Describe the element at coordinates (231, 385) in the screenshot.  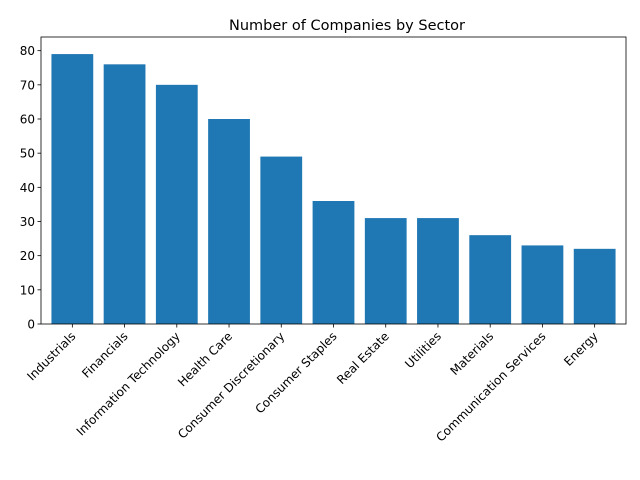
I see `x-tick-label: Consumer Discretionary` at that location.